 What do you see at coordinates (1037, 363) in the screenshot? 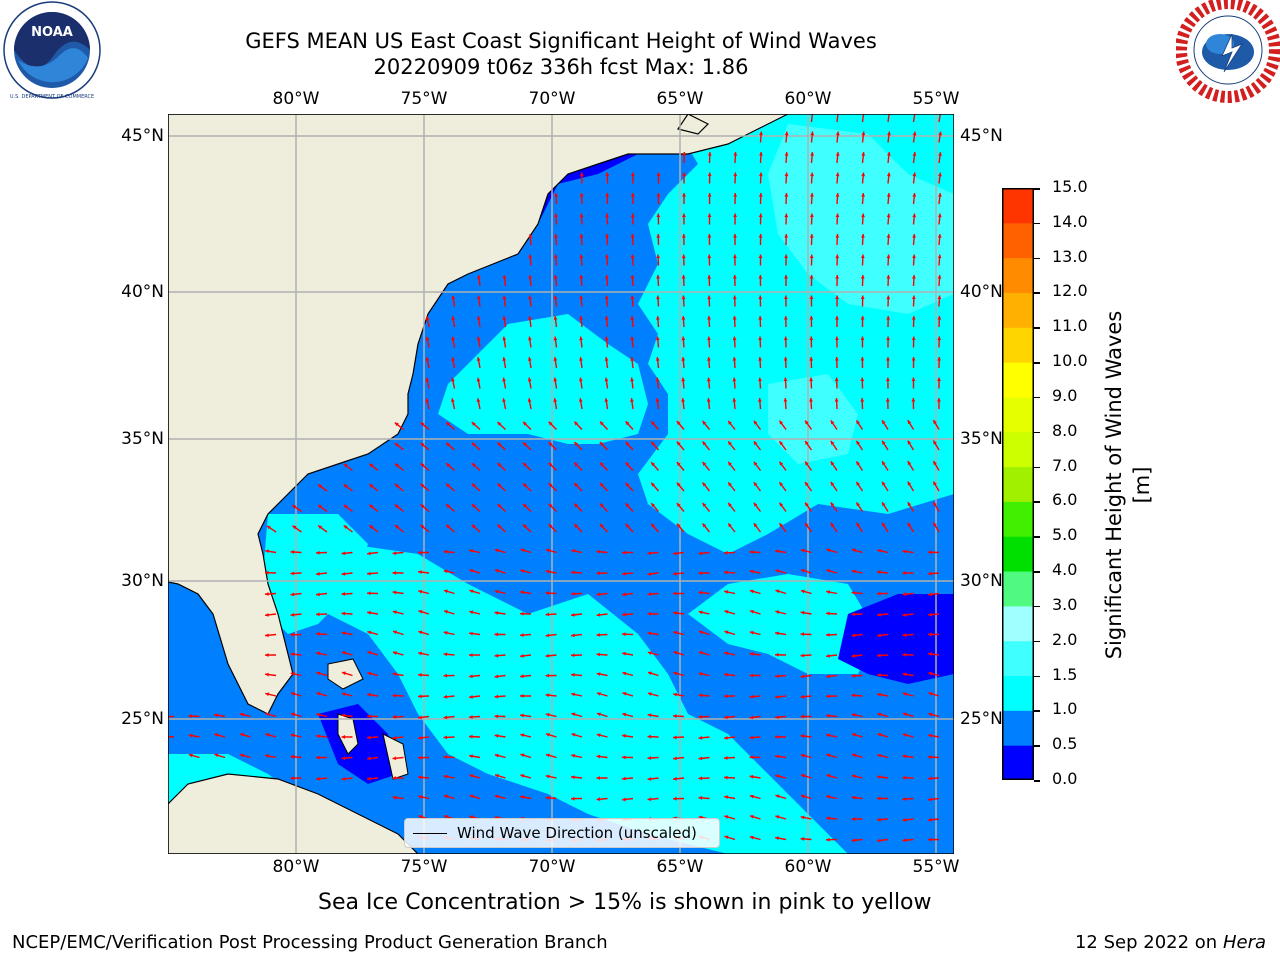
I see `colorbar-tick-mark` at bounding box center [1037, 363].